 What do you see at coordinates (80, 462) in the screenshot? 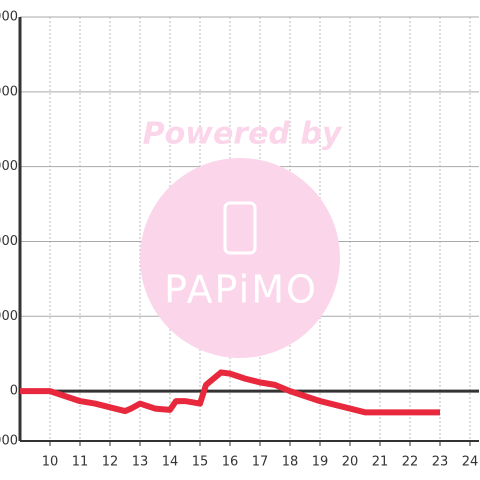
I see `x-tick-label: 11` at bounding box center [80, 462].